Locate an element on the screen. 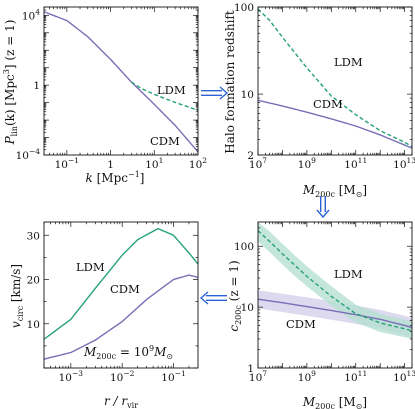  concentration-x-tick-label: 10¹³ is located at coordinates (404, 376).